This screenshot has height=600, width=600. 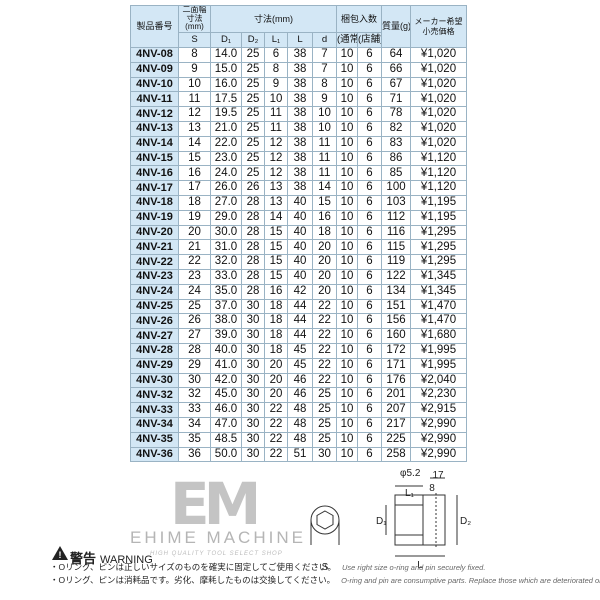 I want to click on label-8: 8, so click(x=432, y=488).